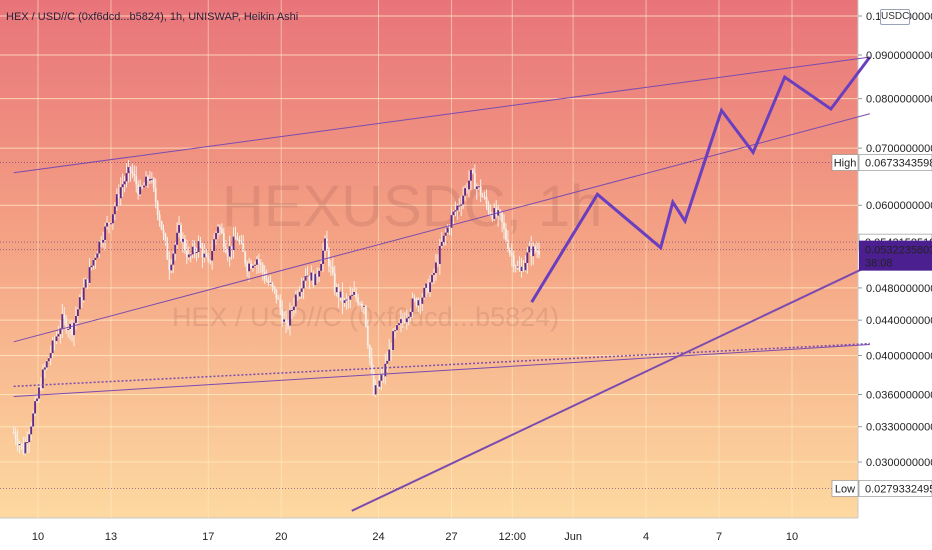 This screenshot has height=550, width=932. Describe the element at coordinates (899, 56) in the screenshot. I see `price-tick-label: 0.0900000000` at that location.